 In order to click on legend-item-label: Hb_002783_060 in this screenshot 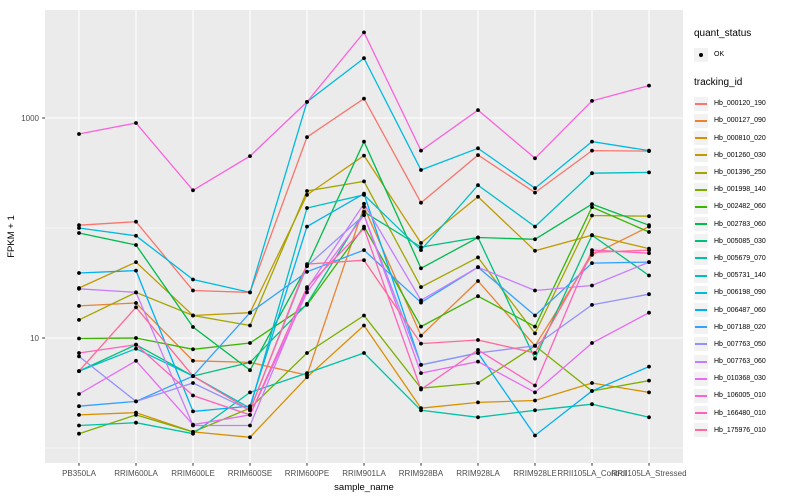, I will do `click(740, 224)`.